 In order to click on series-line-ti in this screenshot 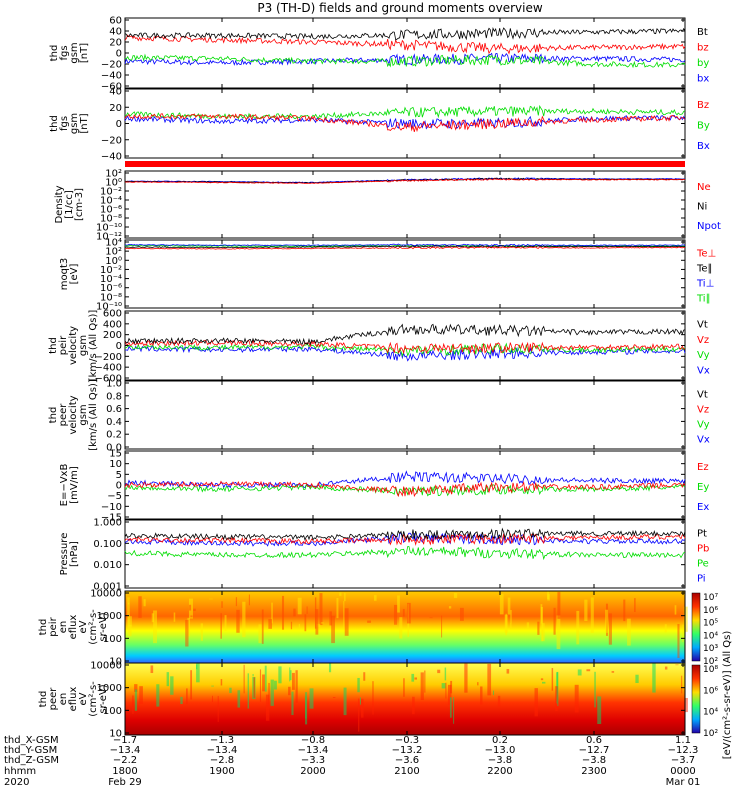, I will do `click(405, 245)`.